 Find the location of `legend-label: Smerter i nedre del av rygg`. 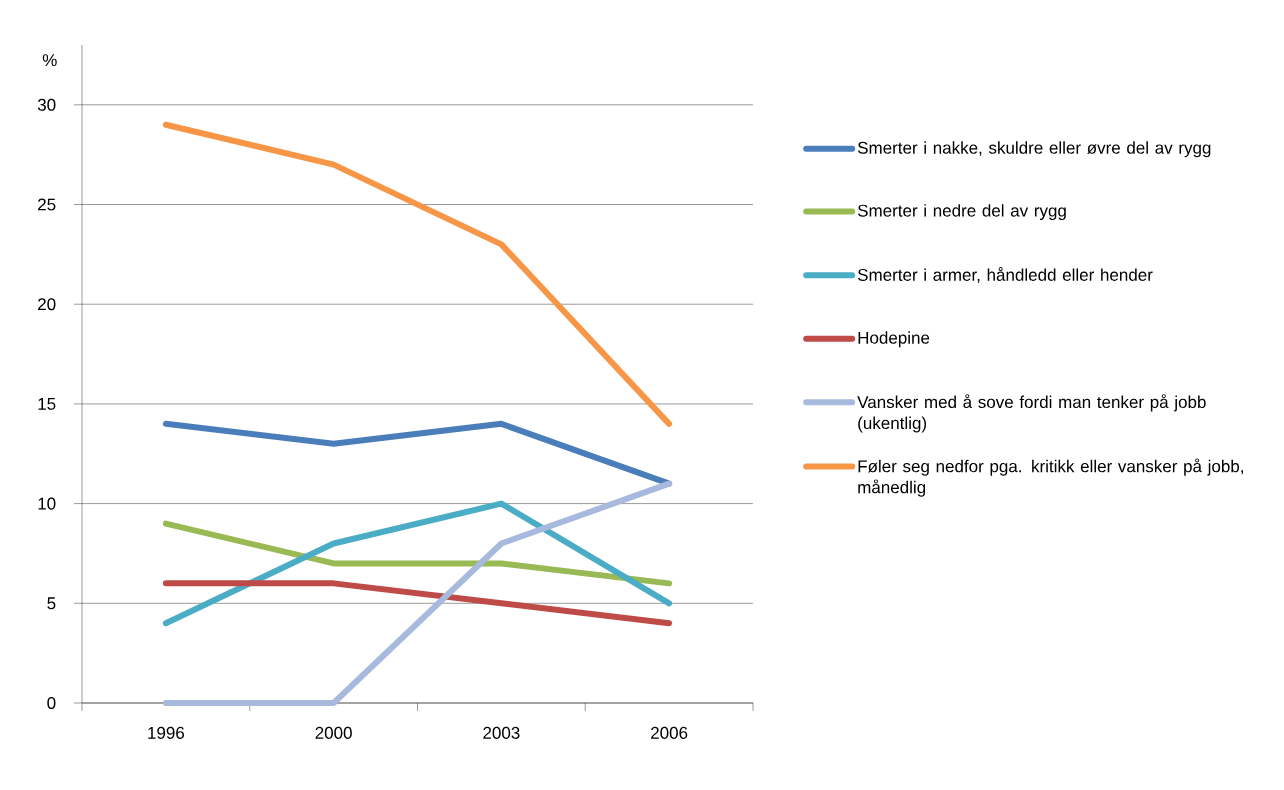

legend-label: Smerter i nedre del av rygg is located at coordinates (961, 212).